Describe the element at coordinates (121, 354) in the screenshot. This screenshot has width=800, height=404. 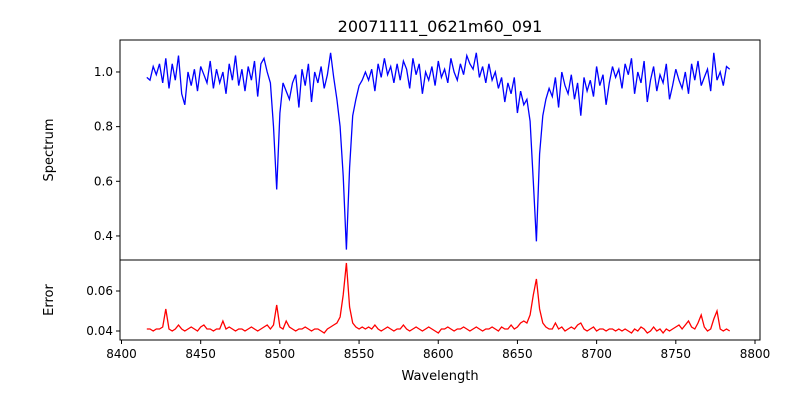
I see `x-tick-label: 8400` at that location.